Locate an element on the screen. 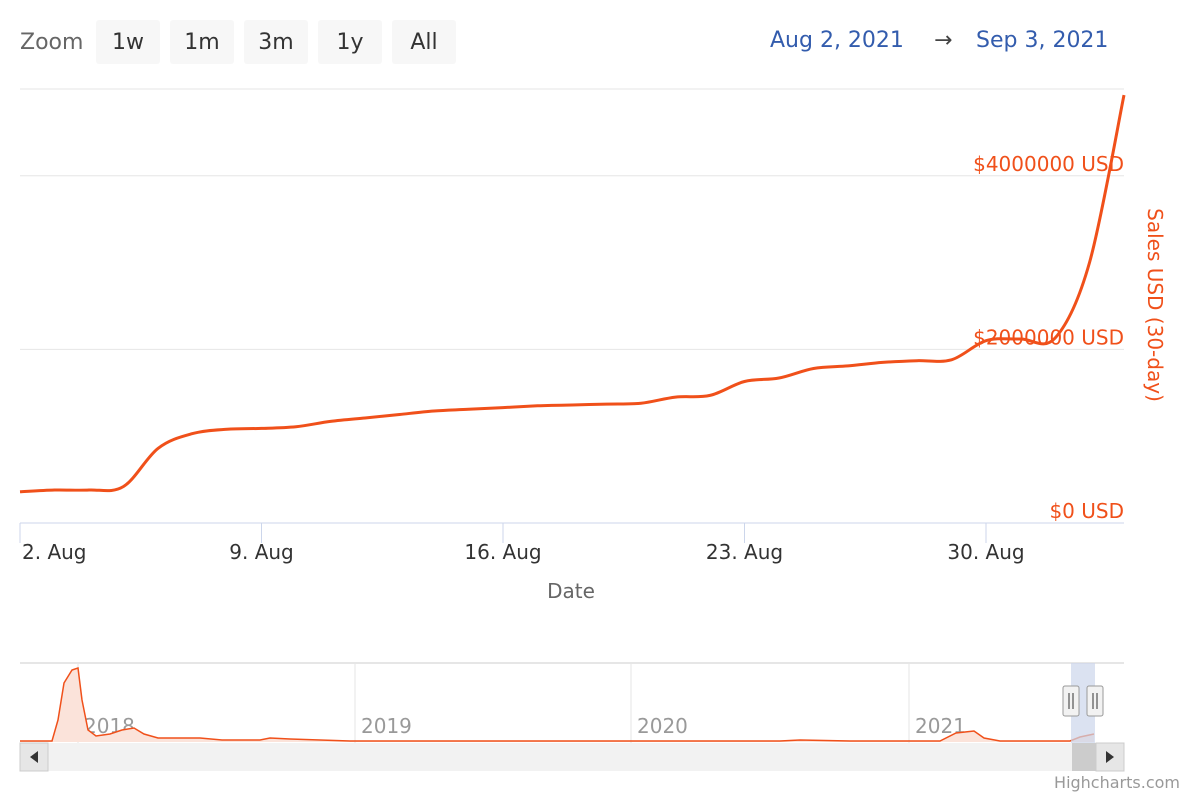  range-to-date: Sep 3, 2021 is located at coordinates (1042, 40).